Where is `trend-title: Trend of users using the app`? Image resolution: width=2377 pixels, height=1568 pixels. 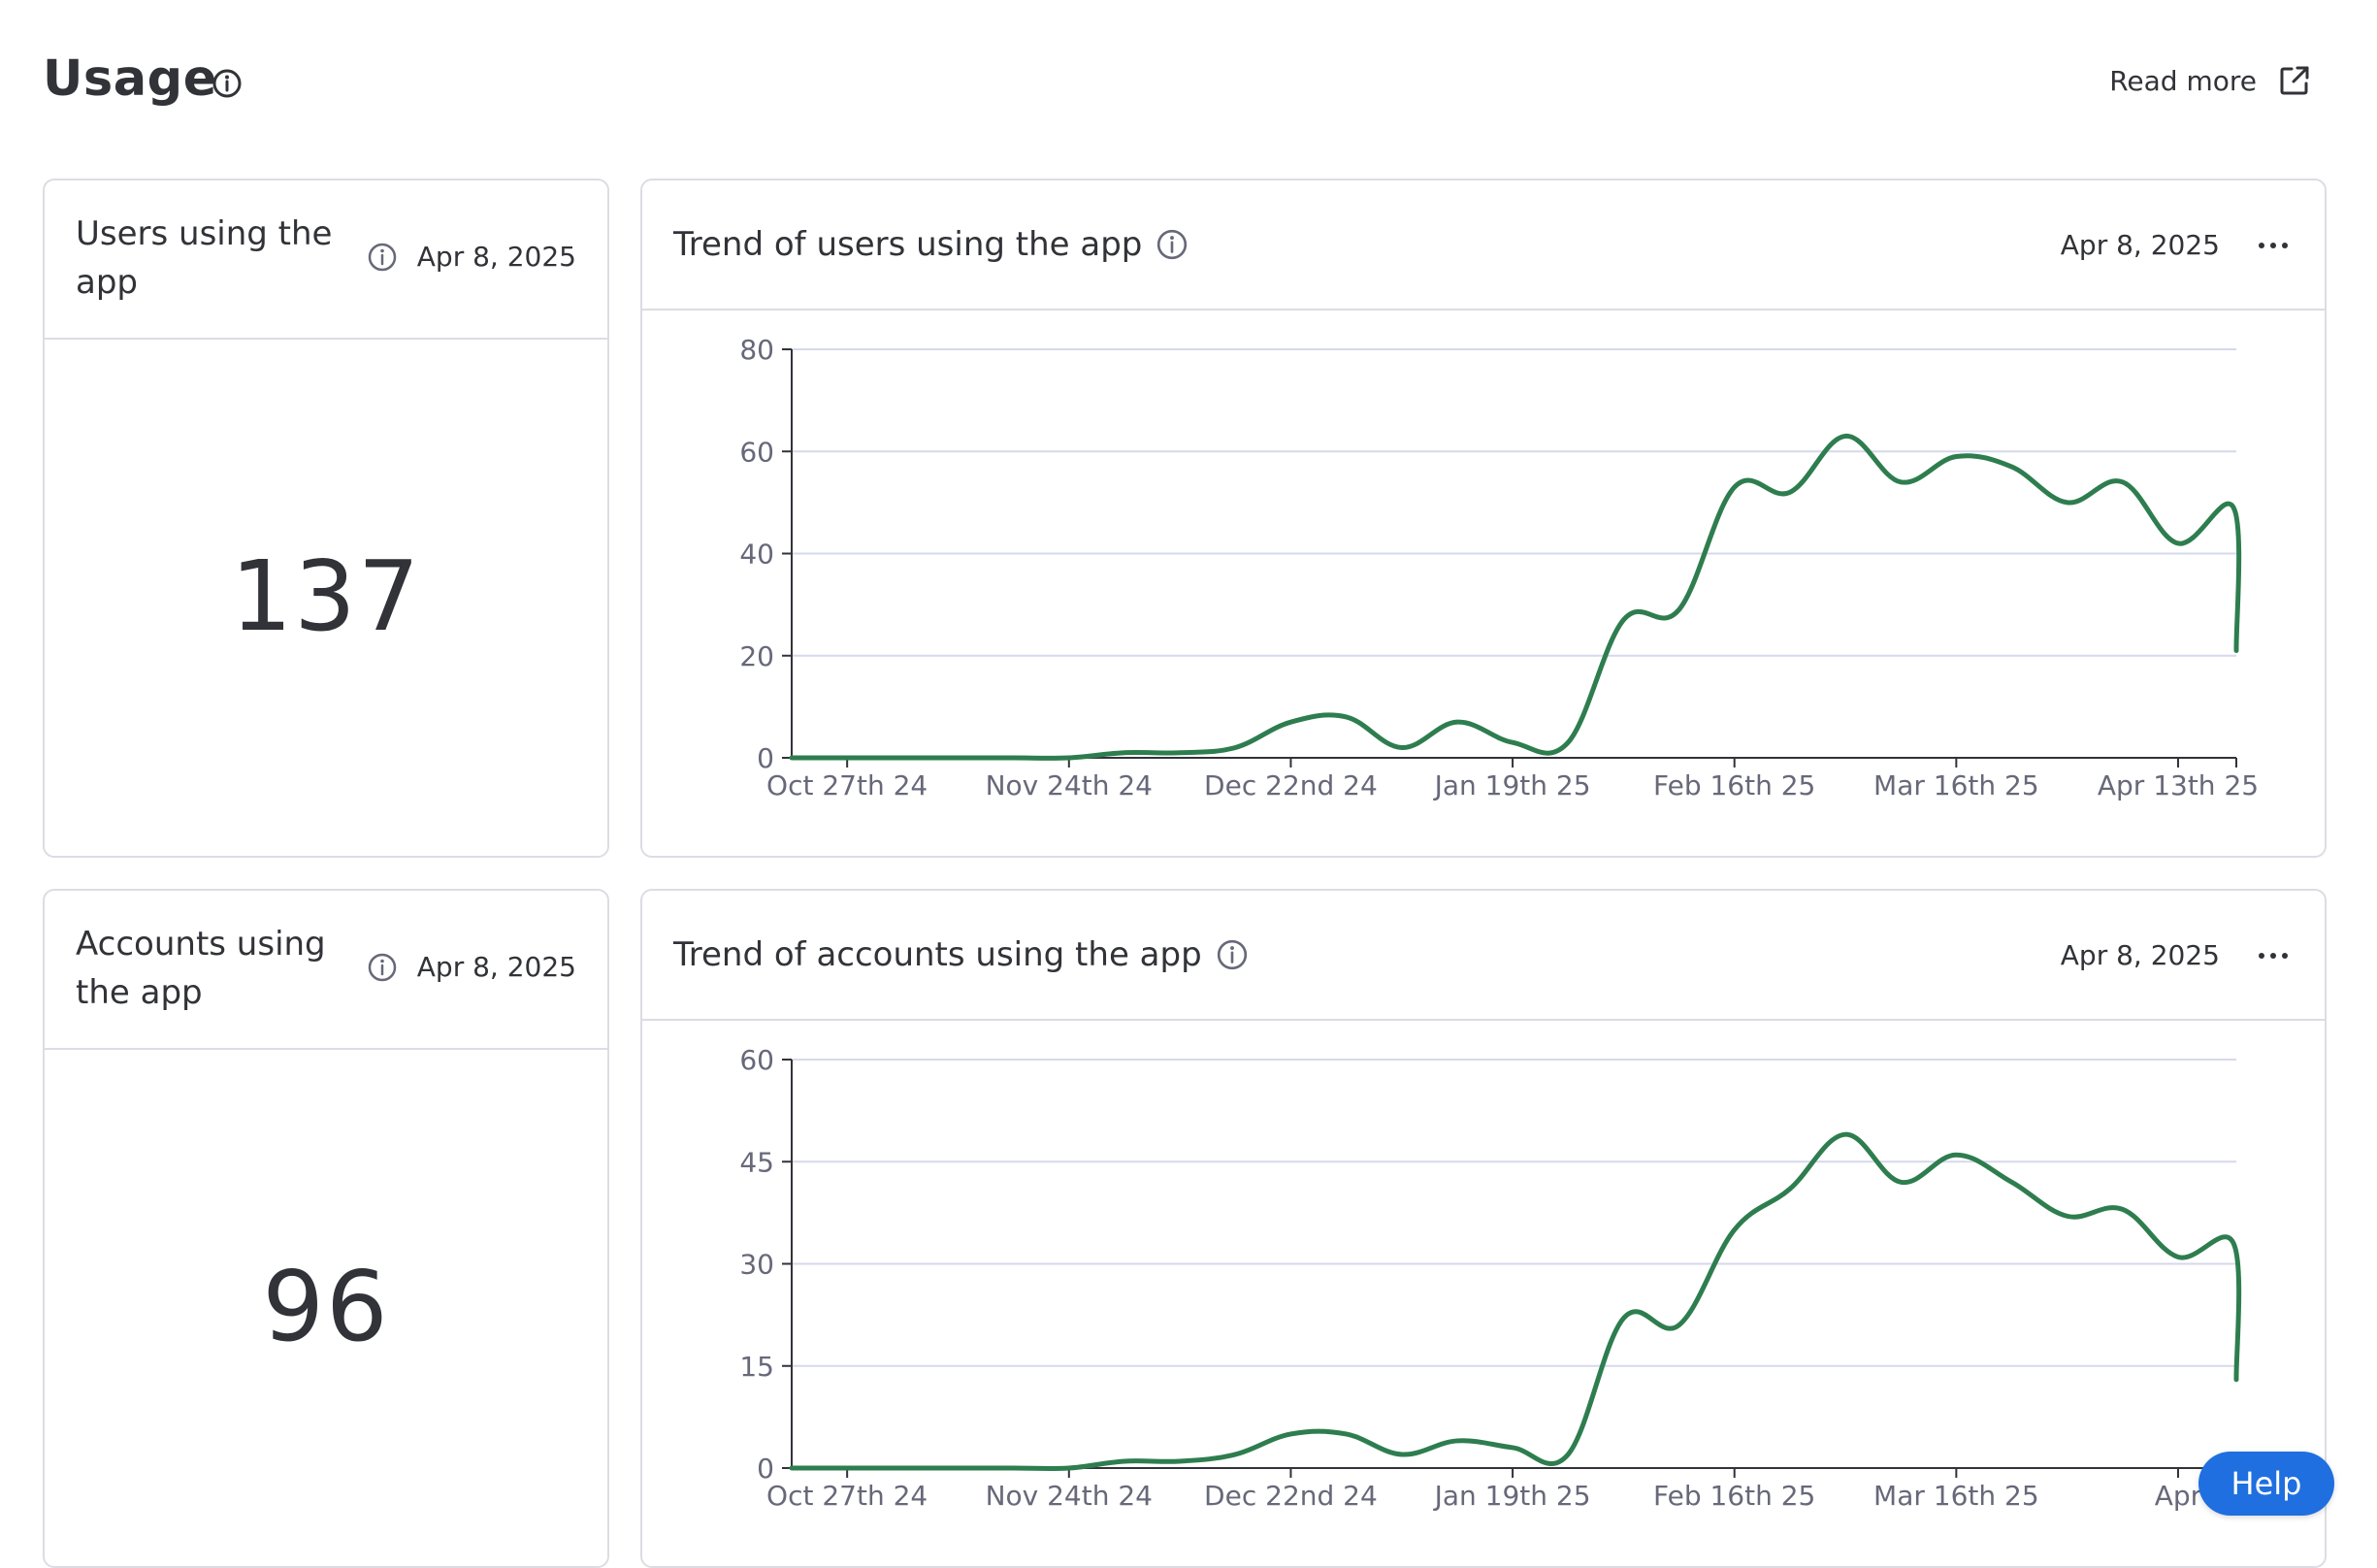 trend-title: Trend of users using the app is located at coordinates (908, 244).